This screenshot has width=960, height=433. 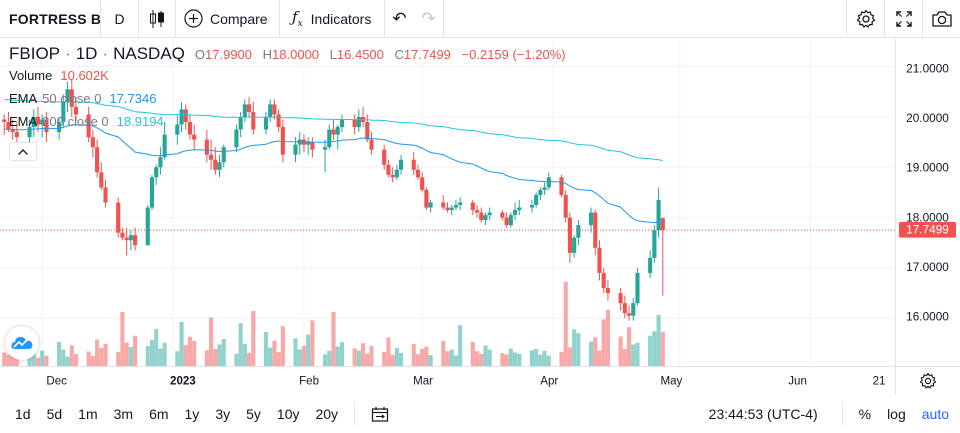 I want to click on time-tick-label: Apr, so click(x=549, y=381).